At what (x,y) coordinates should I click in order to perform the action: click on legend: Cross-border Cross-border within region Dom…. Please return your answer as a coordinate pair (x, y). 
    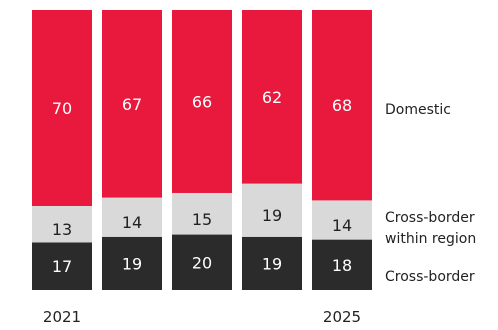
    Looking at the image, I should click on (430, 193).